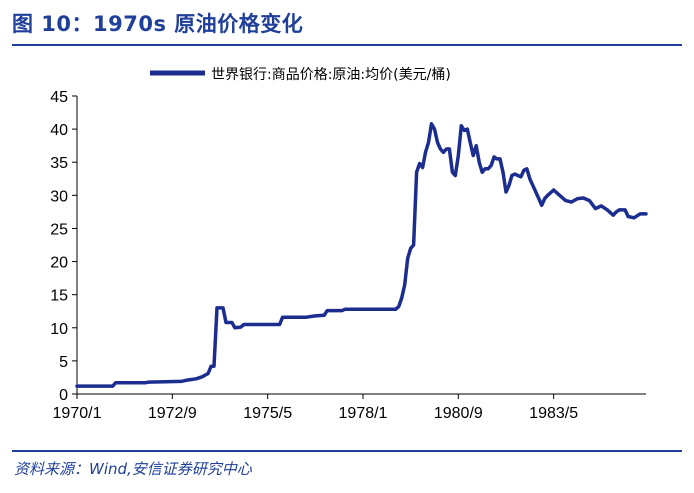 This screenshot has width=694, height=493. What do you see at coordinates (64, 246) in the screenshot?
I see `y-axis: 0 5 10 15 20 25 30 35 40 45` at bounding box center [64, 246].